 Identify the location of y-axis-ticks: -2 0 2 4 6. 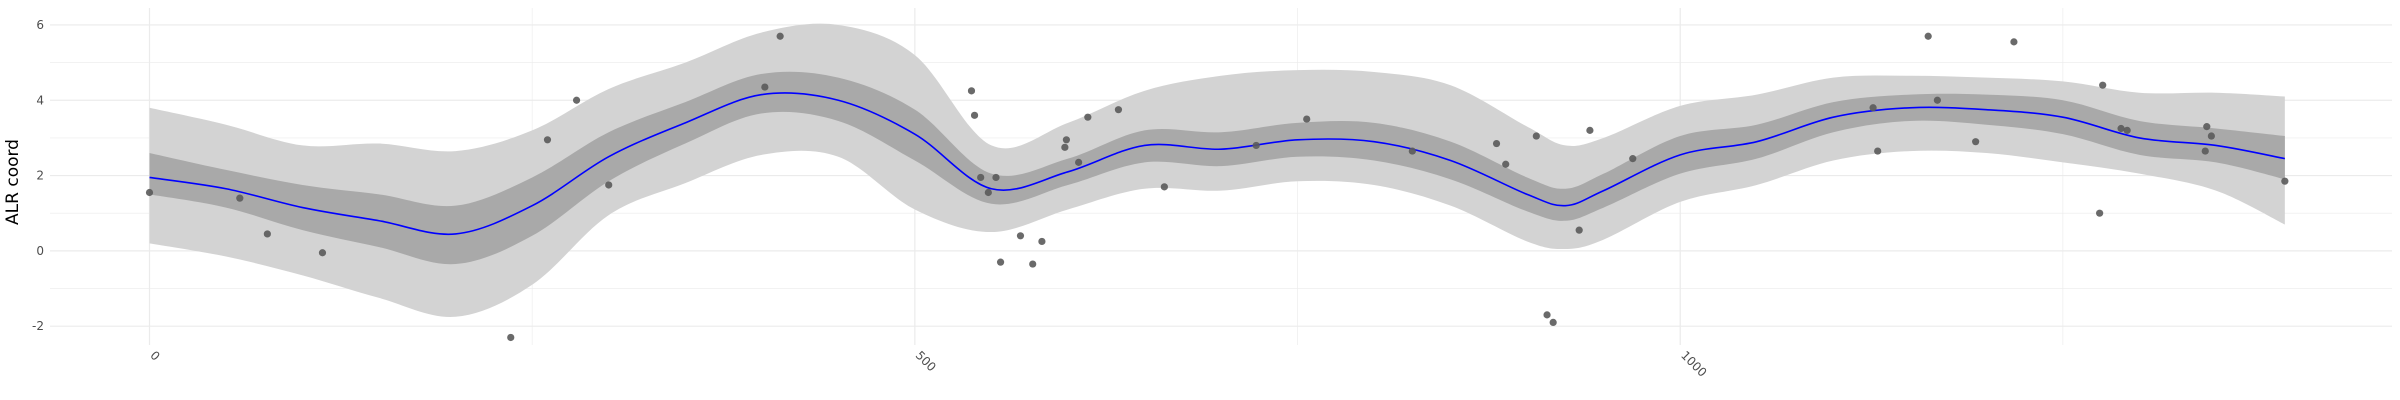
(38, 175).